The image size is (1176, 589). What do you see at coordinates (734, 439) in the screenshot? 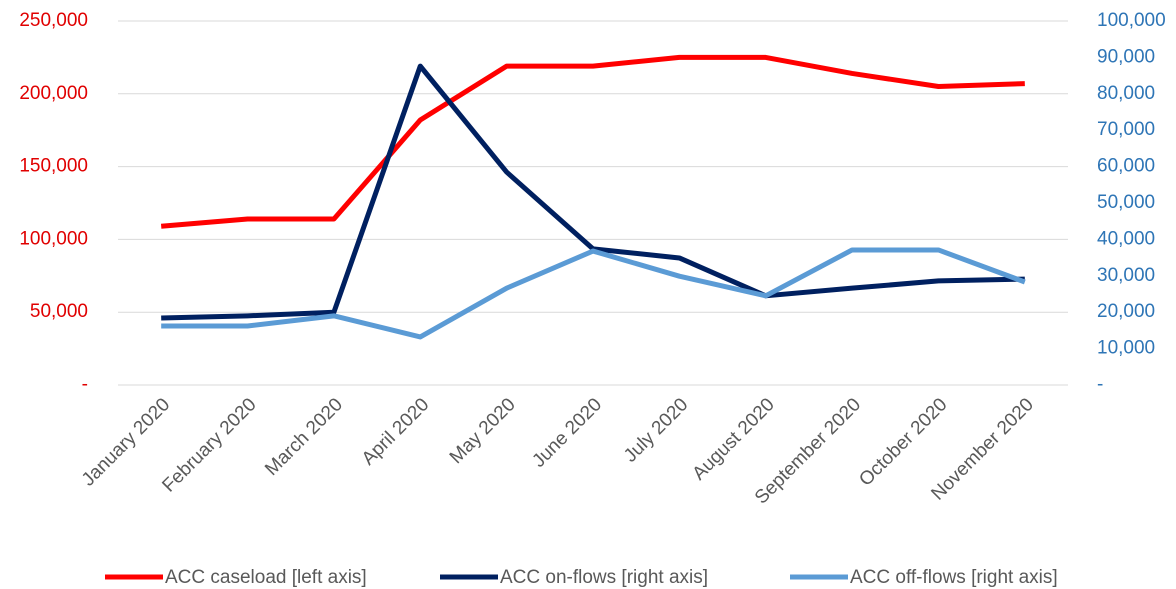
I see `x-tick-label: August 2020` at bounding box center [734, 439].